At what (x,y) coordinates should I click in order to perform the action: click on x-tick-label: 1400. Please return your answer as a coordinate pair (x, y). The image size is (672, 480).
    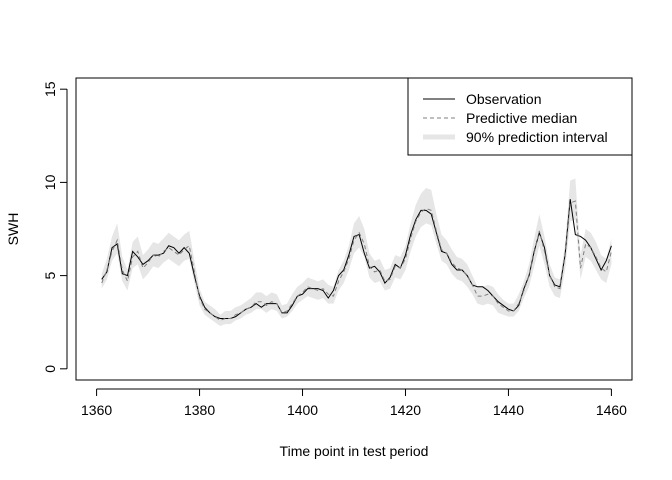
    Looking at the image, I should click on (302, 410).